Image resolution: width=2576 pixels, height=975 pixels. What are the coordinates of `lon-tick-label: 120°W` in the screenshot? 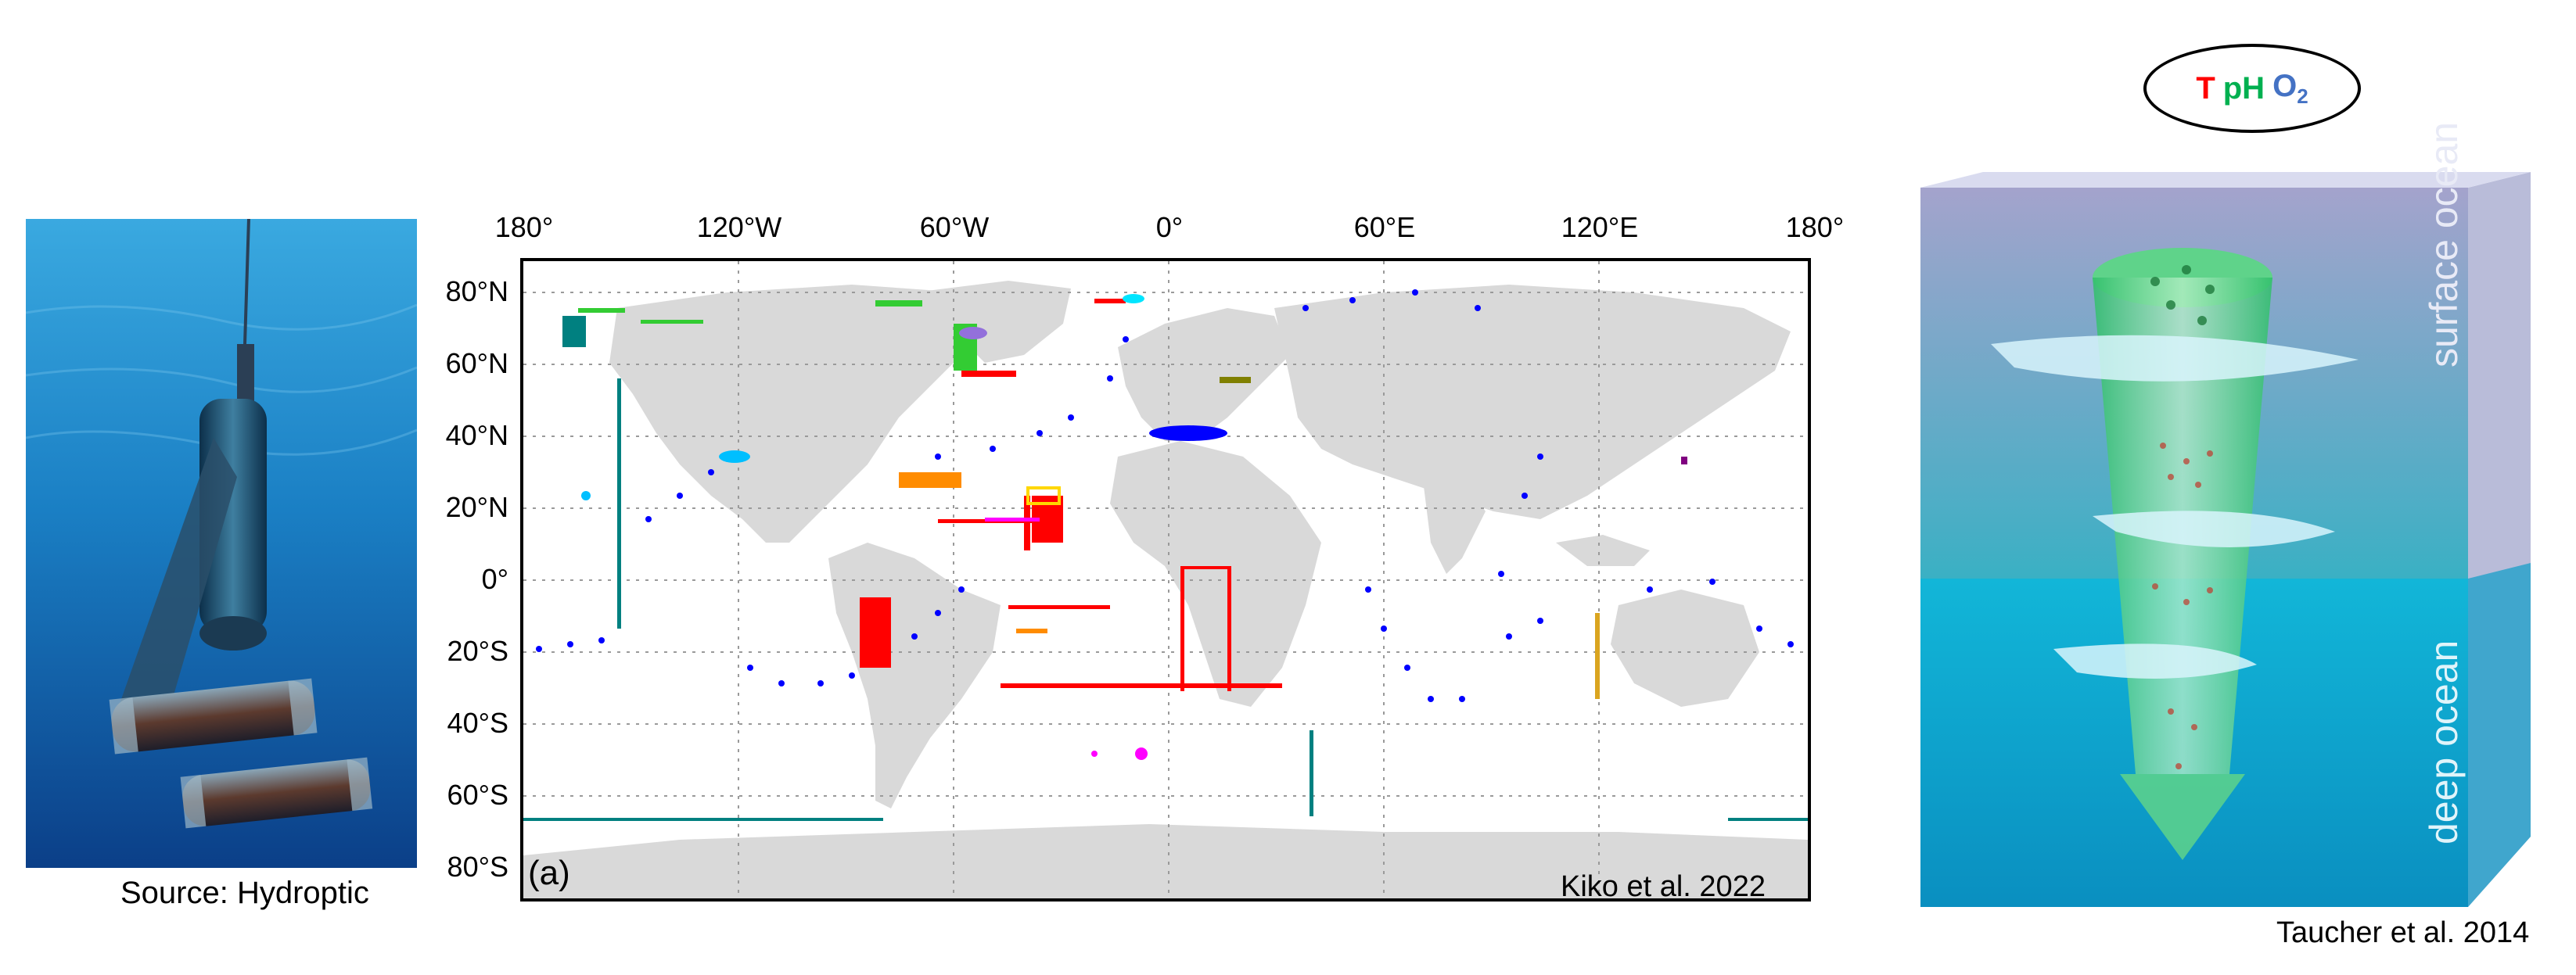 It's located at (739, 227).